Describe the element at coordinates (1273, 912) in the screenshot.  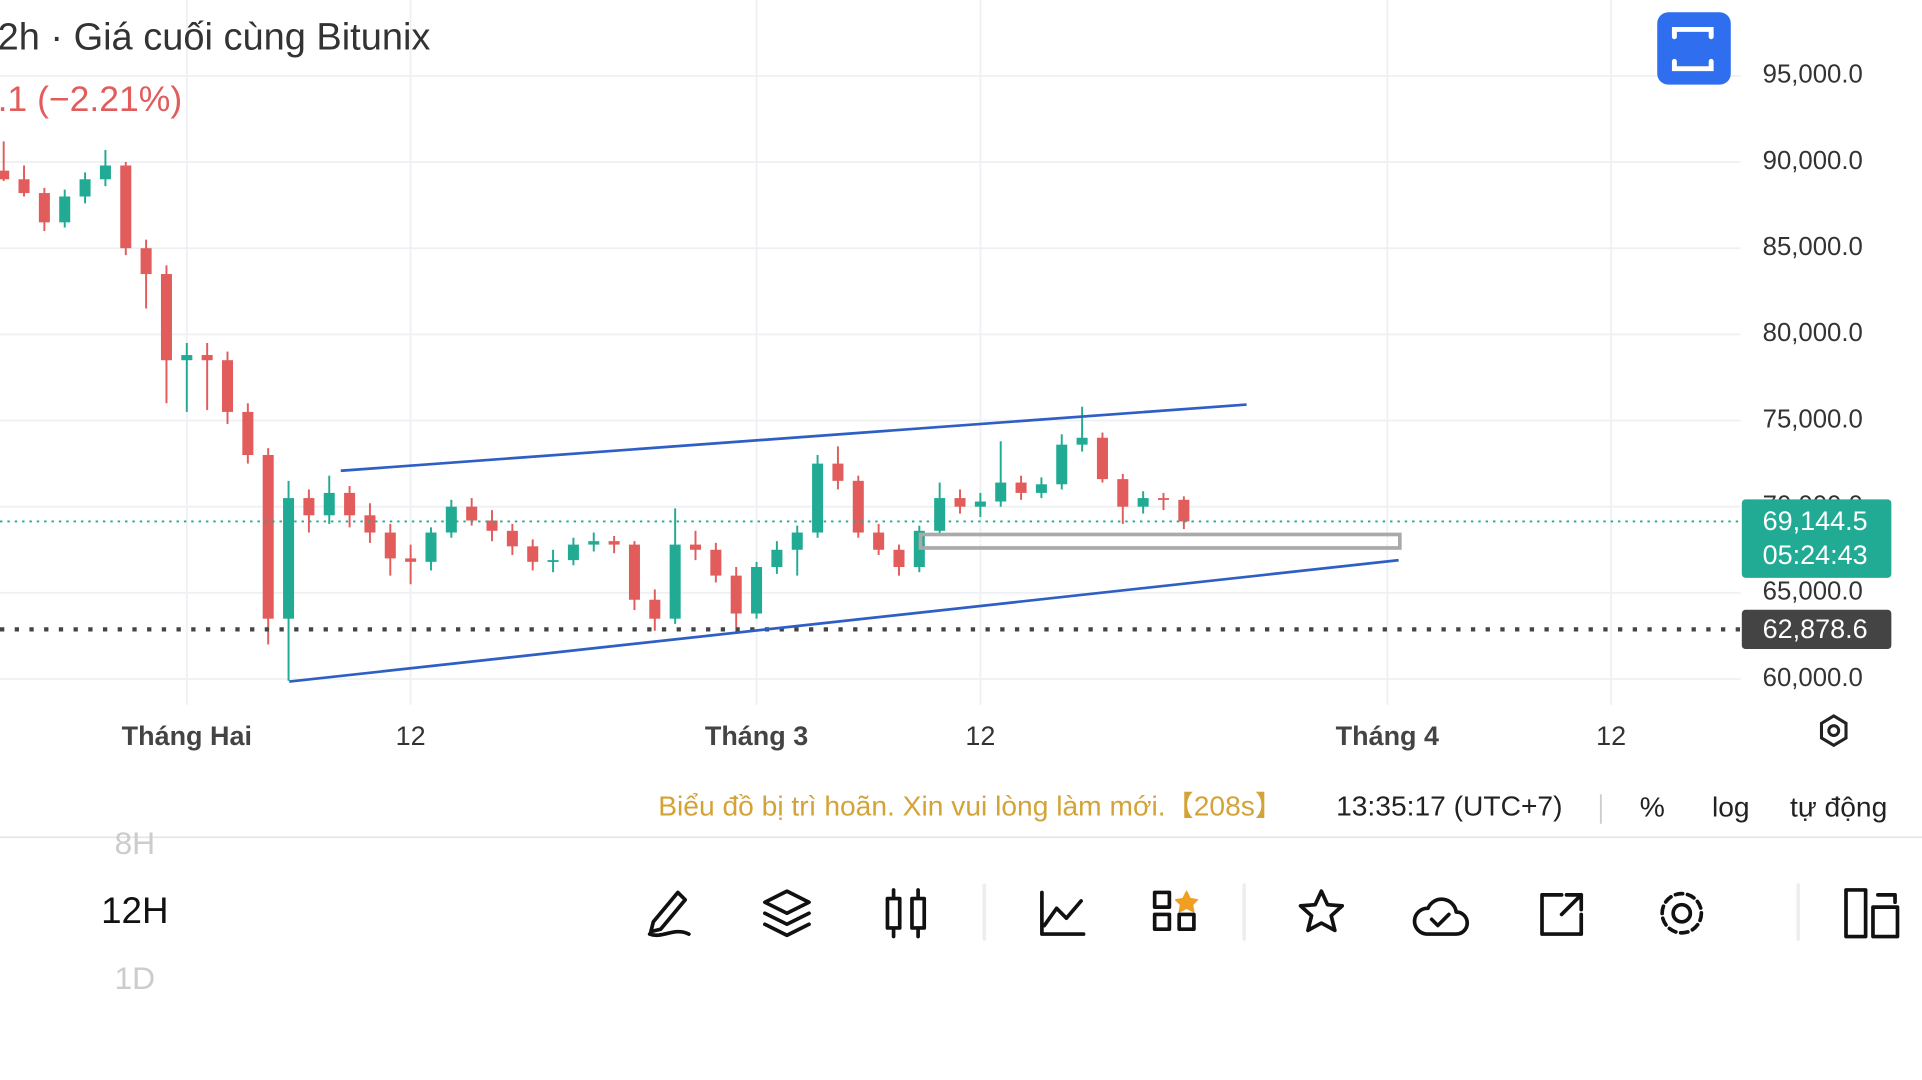
I see `toolbar-icons` at that location.